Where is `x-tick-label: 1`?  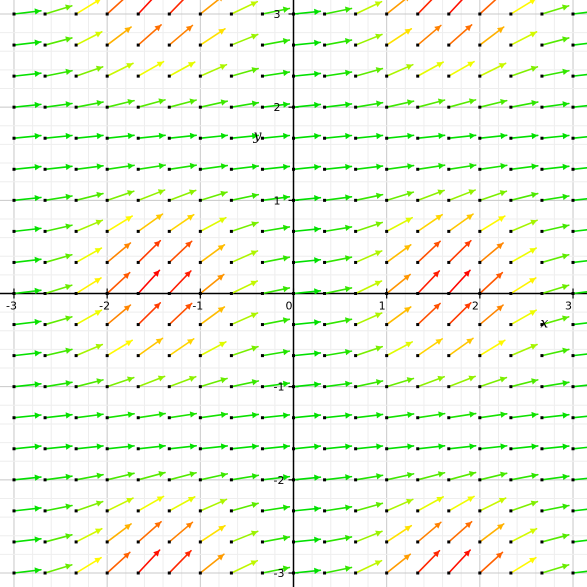 x-tick-label: 1 is located at coordinates (382, 306).